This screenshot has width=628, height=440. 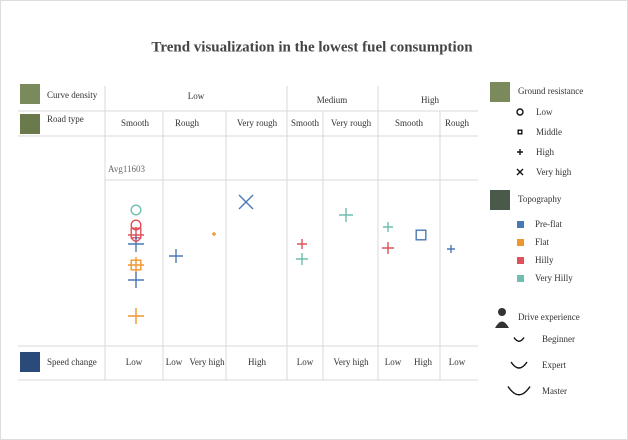 I want to click on row-label: Speed change, so click(x=72, y=362).